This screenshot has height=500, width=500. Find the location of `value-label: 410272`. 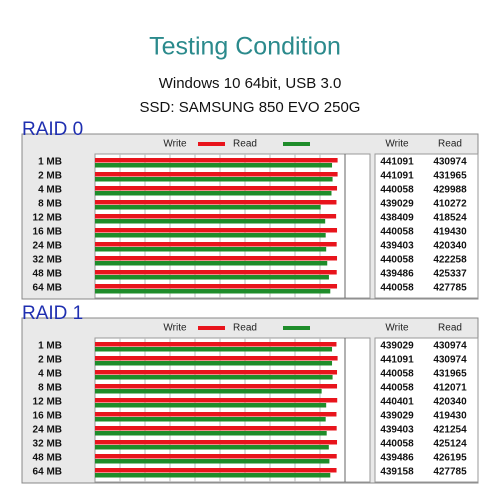

value-label: 410272 is located at coordinates (450, 204).